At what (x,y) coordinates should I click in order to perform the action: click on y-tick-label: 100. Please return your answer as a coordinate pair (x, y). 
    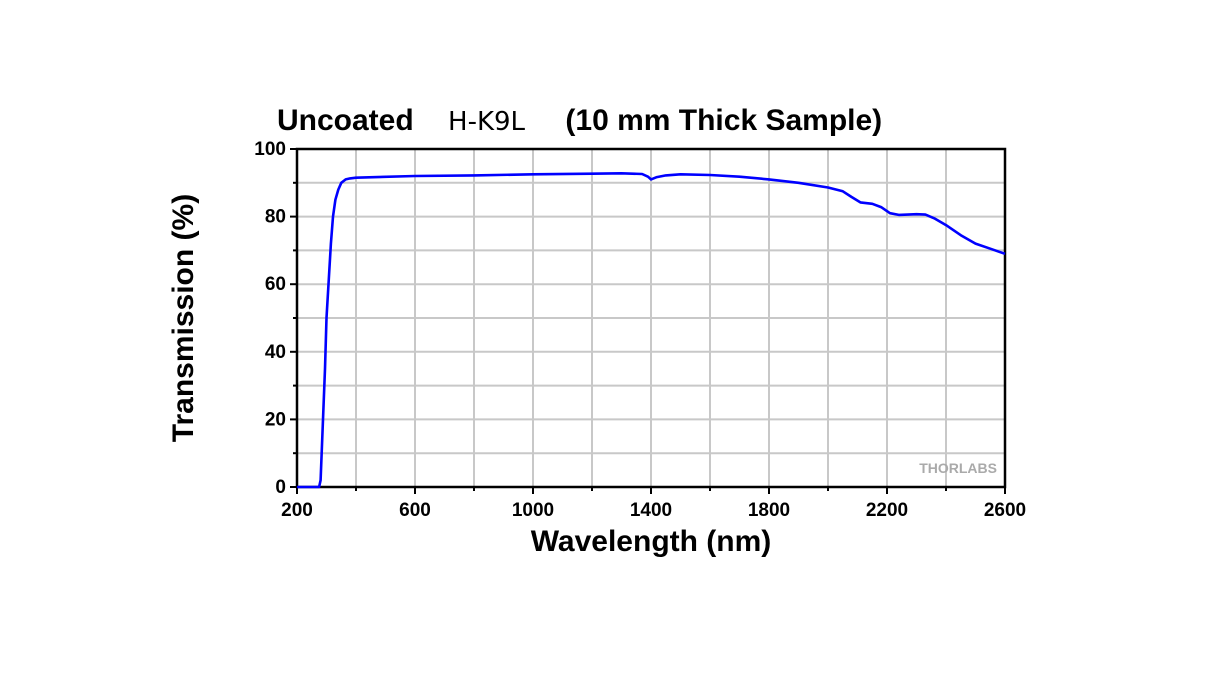
    Looking at the image, I should click on (270, 149).